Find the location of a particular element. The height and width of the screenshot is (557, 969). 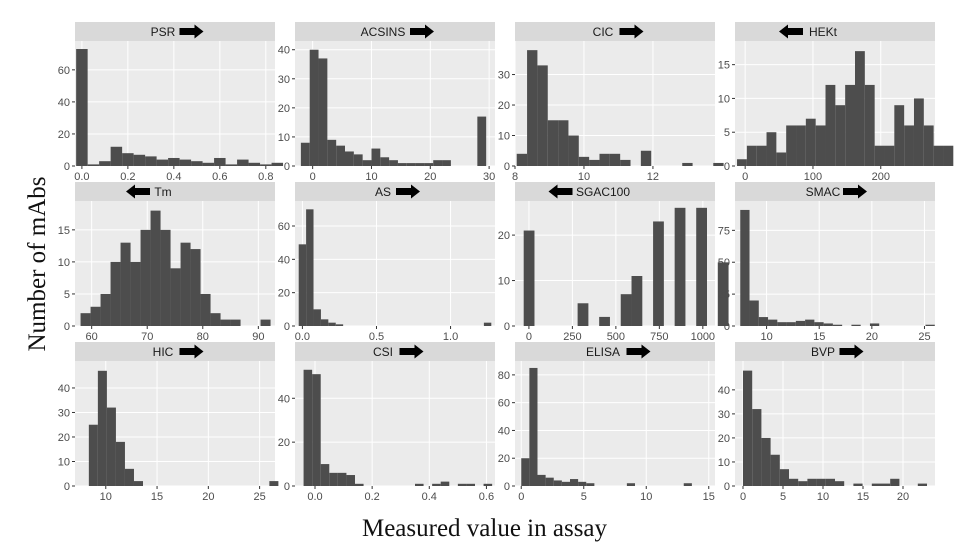

x-tick-label: 0.0 is located at coordinates (81, 177).